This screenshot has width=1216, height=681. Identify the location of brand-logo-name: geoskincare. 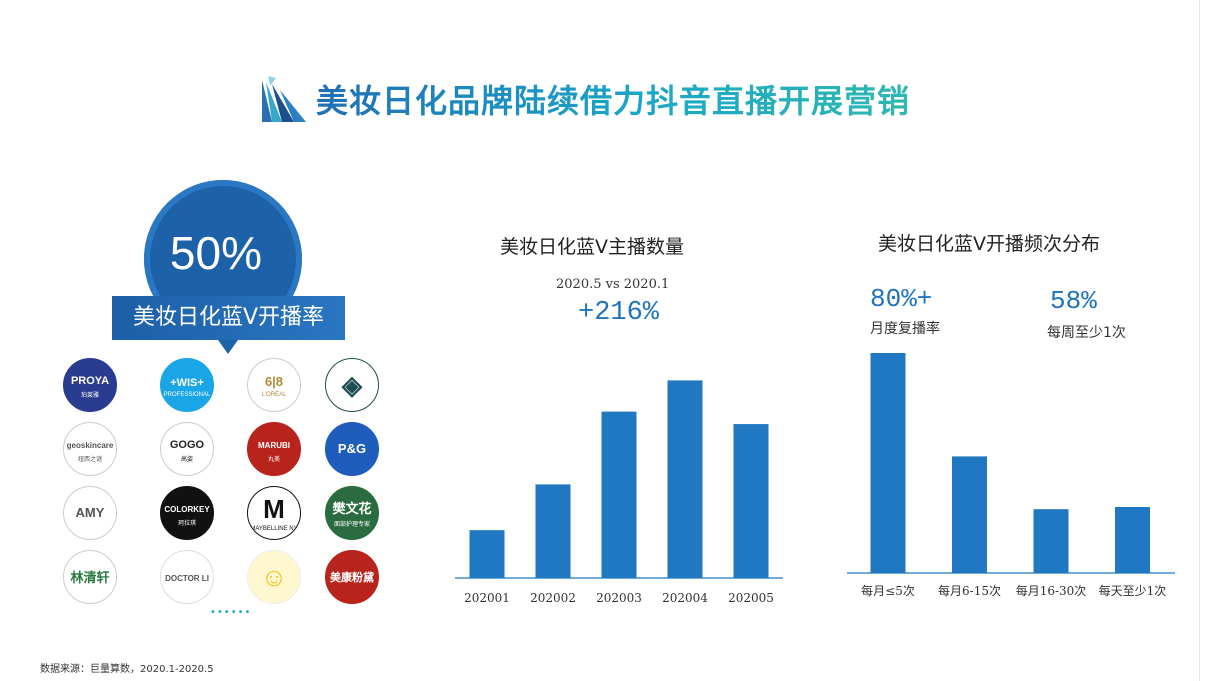
(90, 445).